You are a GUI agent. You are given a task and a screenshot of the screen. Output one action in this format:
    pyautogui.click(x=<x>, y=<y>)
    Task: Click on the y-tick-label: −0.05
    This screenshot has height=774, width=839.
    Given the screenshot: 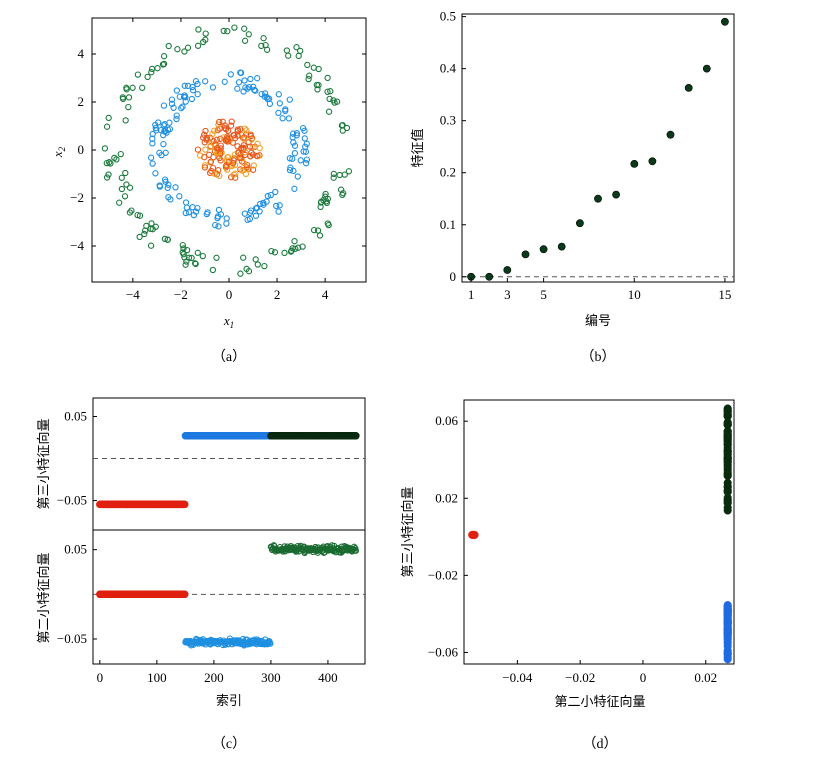 What is the action you would take?
    pyautogui.click(x=72, y=500)
    